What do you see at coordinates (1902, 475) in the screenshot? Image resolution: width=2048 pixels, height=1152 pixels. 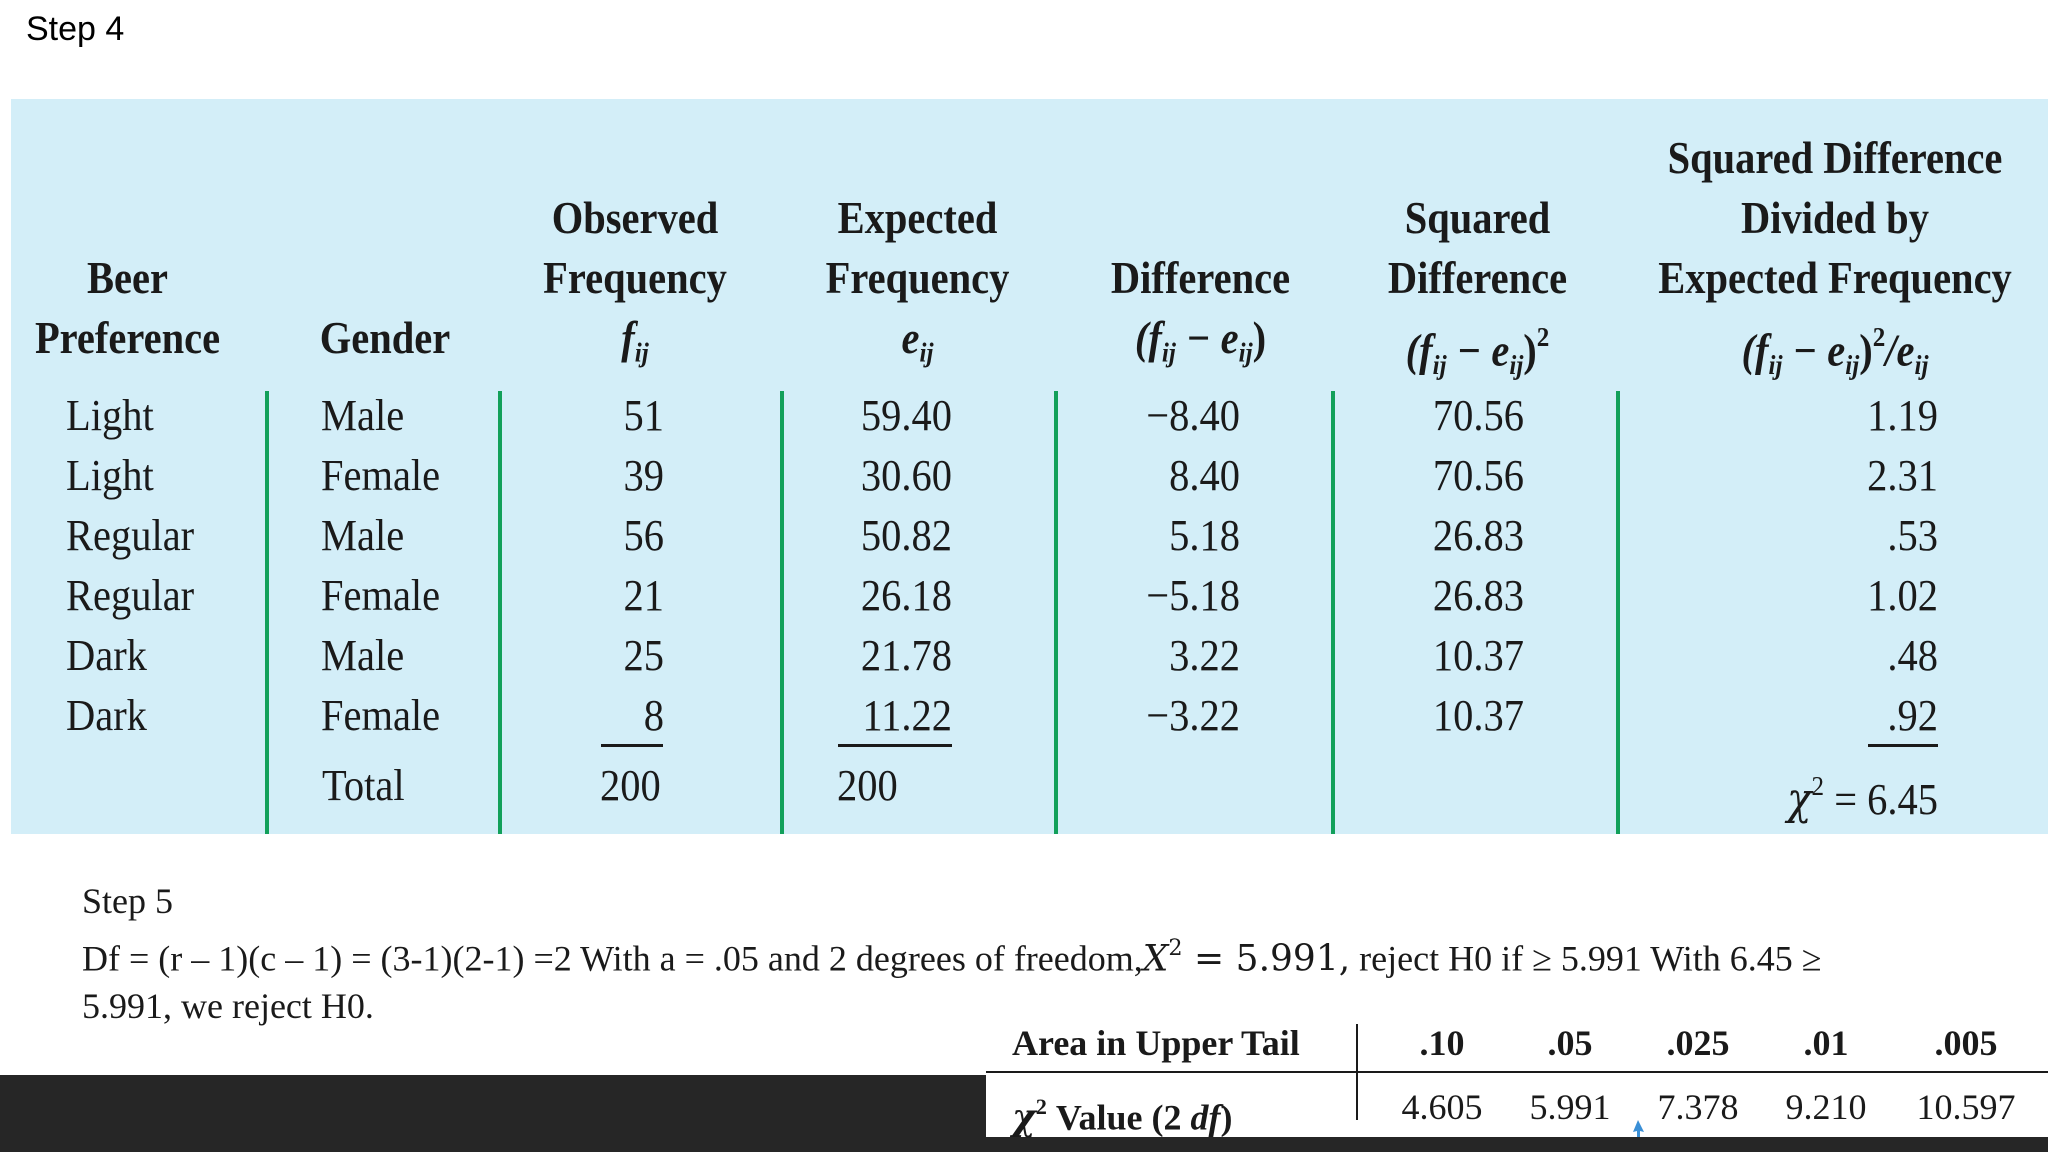 I see `cell-divided: 2.31` at bounding box center [1902, 475].